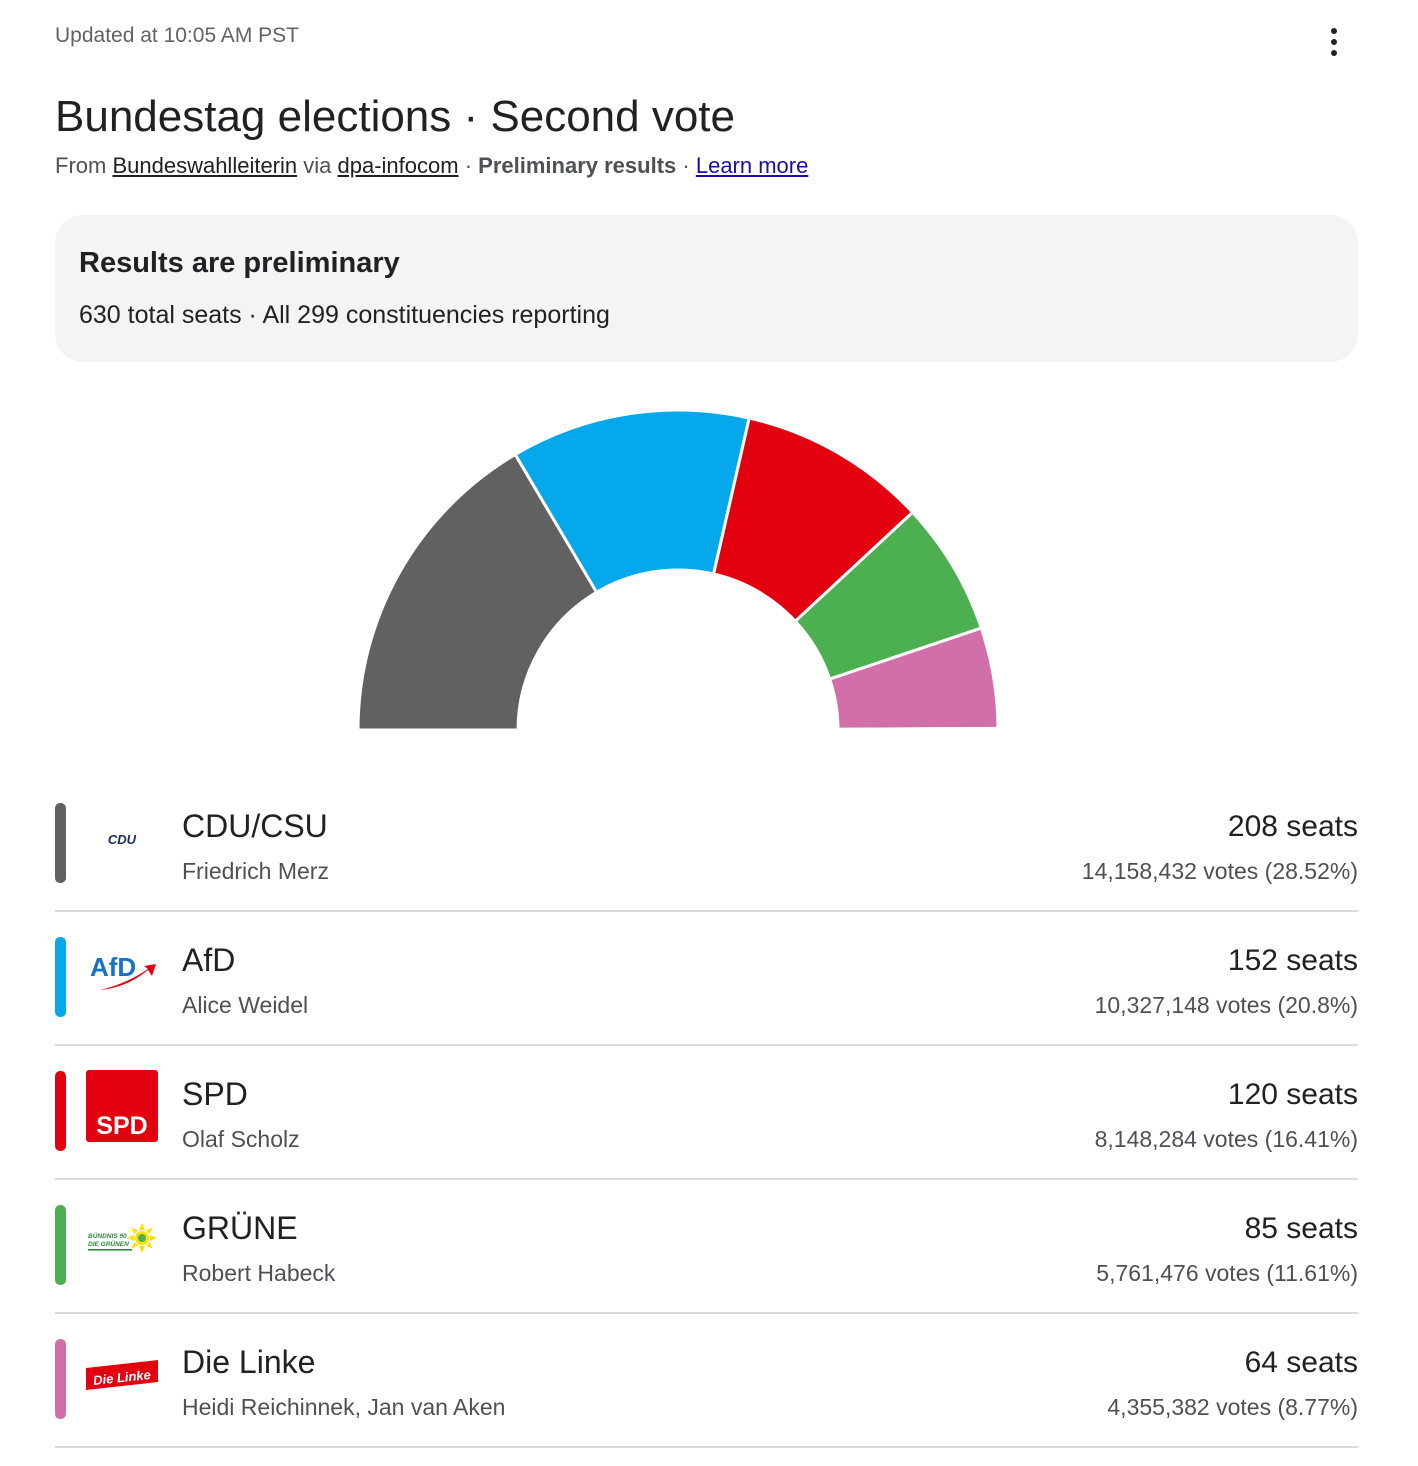 The width and height of the screenshot is (1418, 1466). What do you see at coordinates (215, 1094) in the screenshot?
I see `party-name: SPD` at bounding box center [215, 1094].